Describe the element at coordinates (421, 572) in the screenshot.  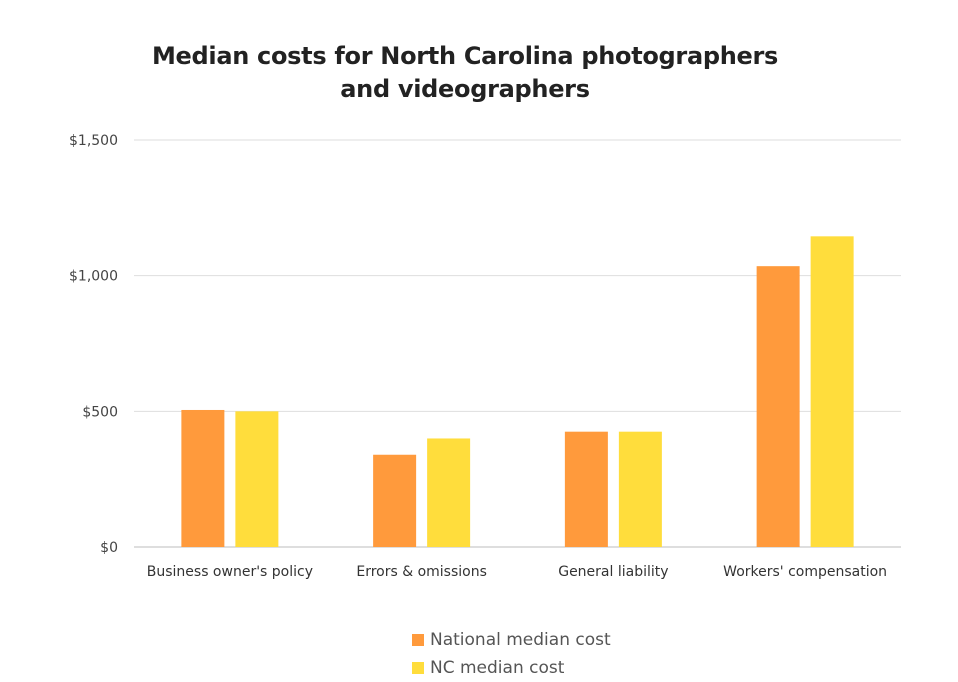
I see `x-tick-label: Errors & omissions` at that location.